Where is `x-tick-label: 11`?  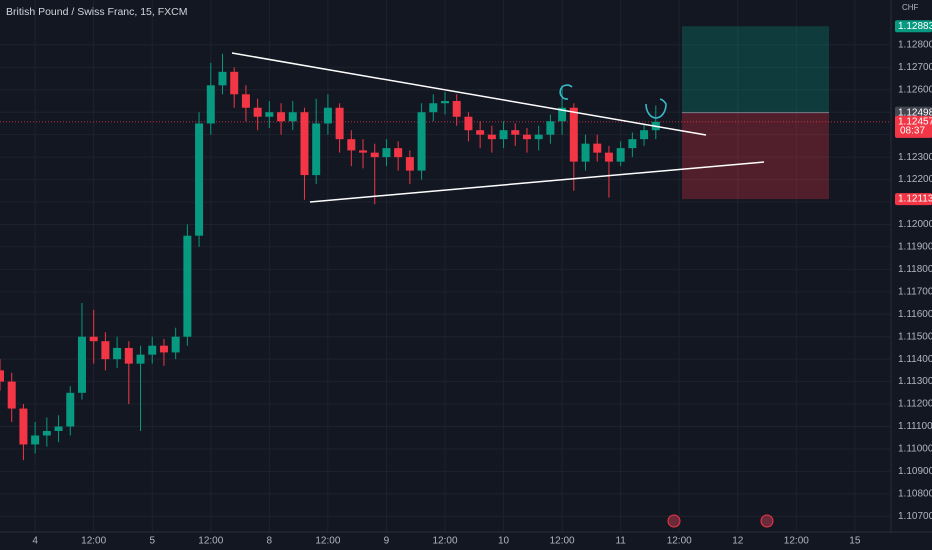 x-tick-label: 11 is located at coordinates (620, 541).